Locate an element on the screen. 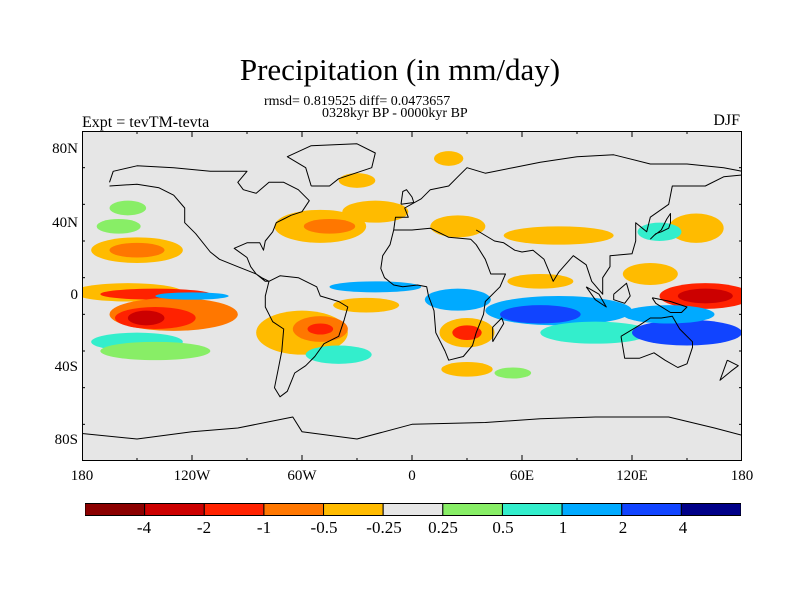  colorbar-label: 4 is located at coordinates (683, 527).